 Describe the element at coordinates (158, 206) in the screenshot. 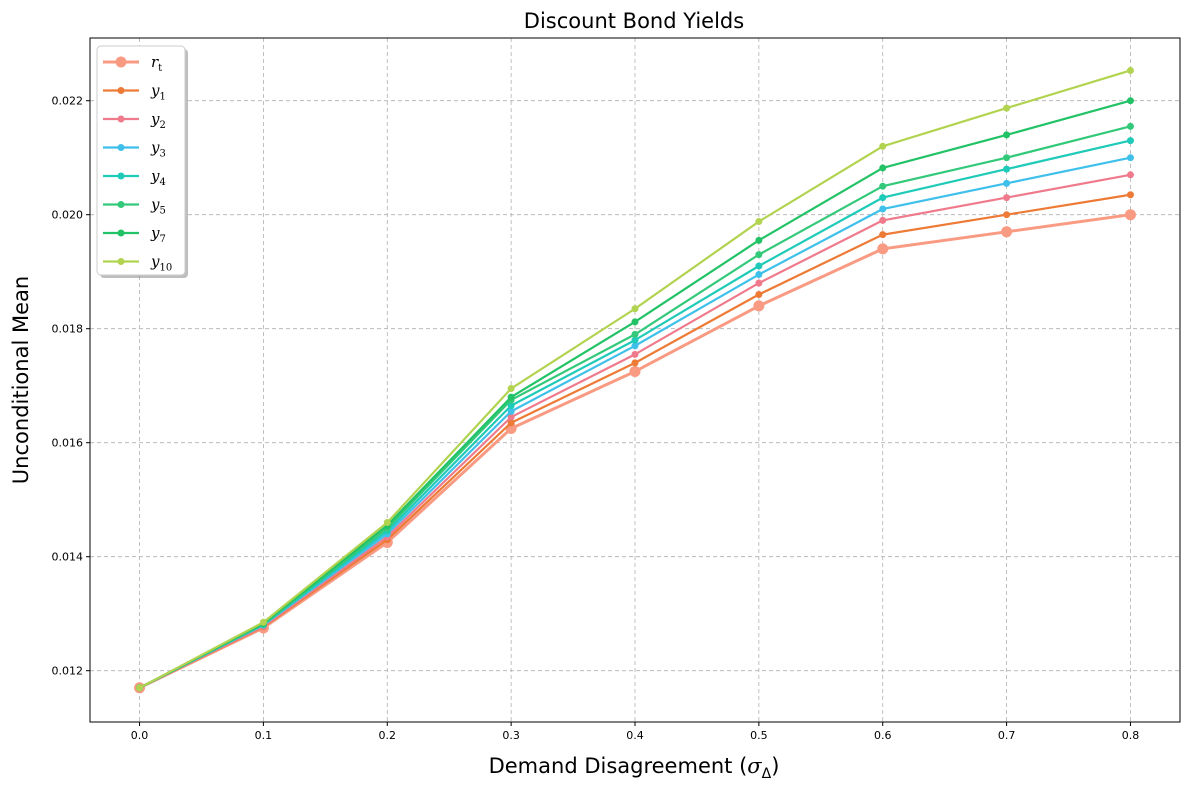

I see `legend-label: y5` at that location.